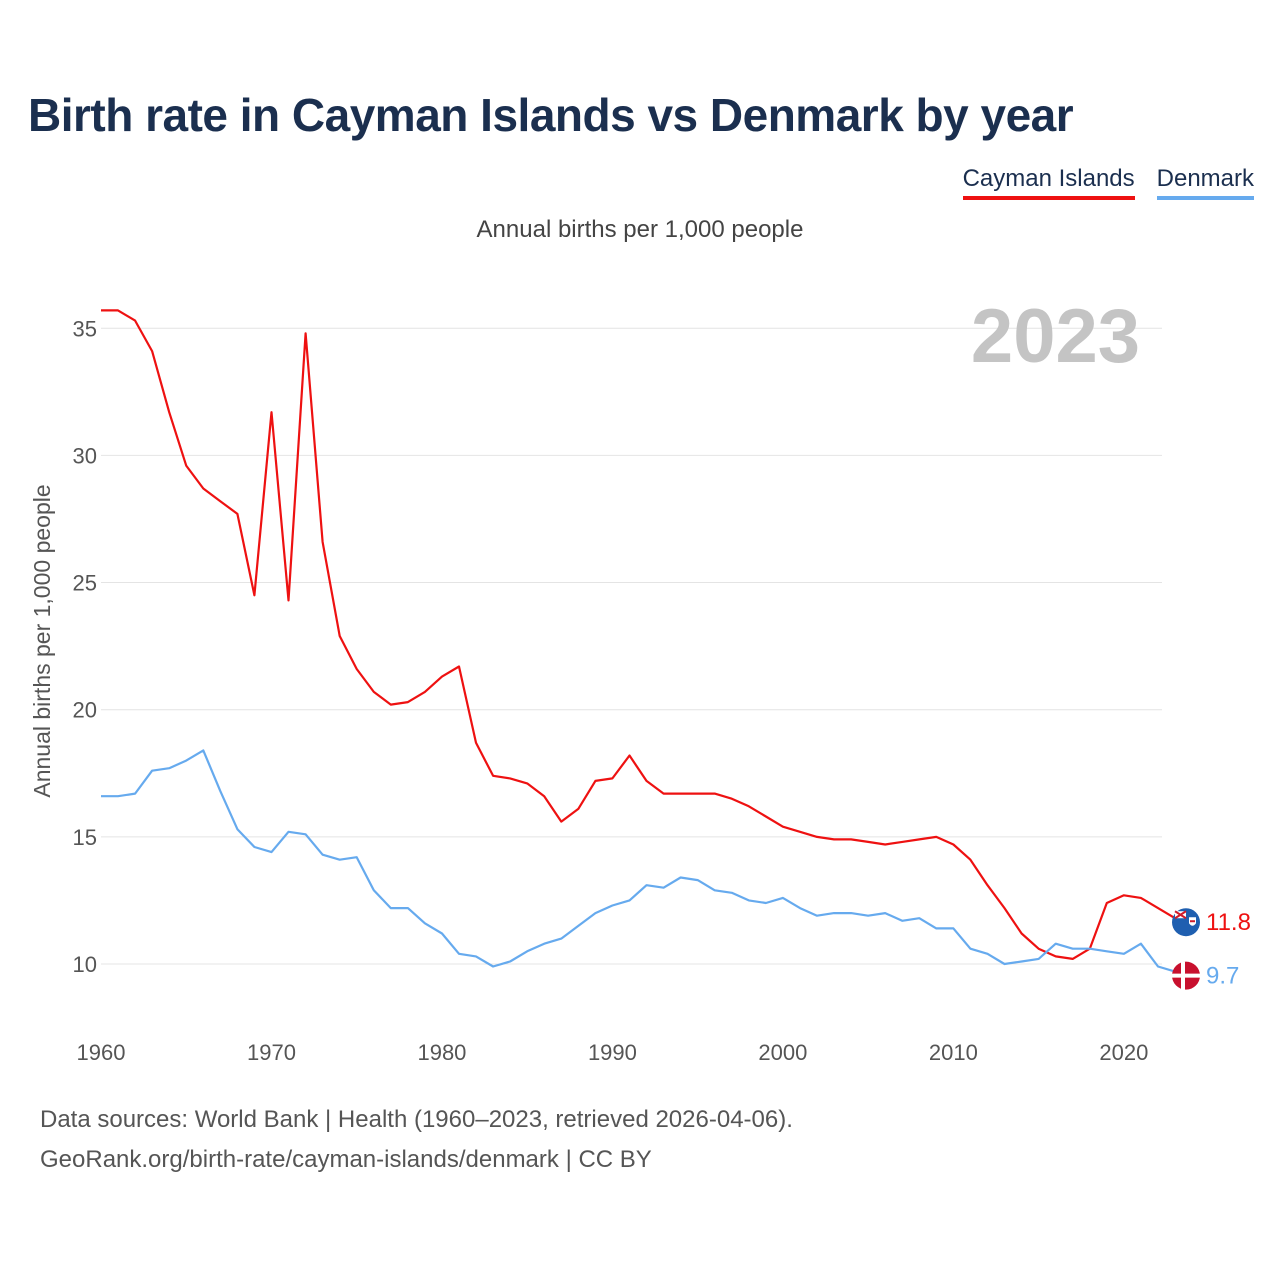 This screenshot has height=1280, width=1280. What do you see at coordinates (85, 646) in the screenshot?
I see `y-axis-ticks: 10 15 20 25 30 35` at bounding box center [85, 646].